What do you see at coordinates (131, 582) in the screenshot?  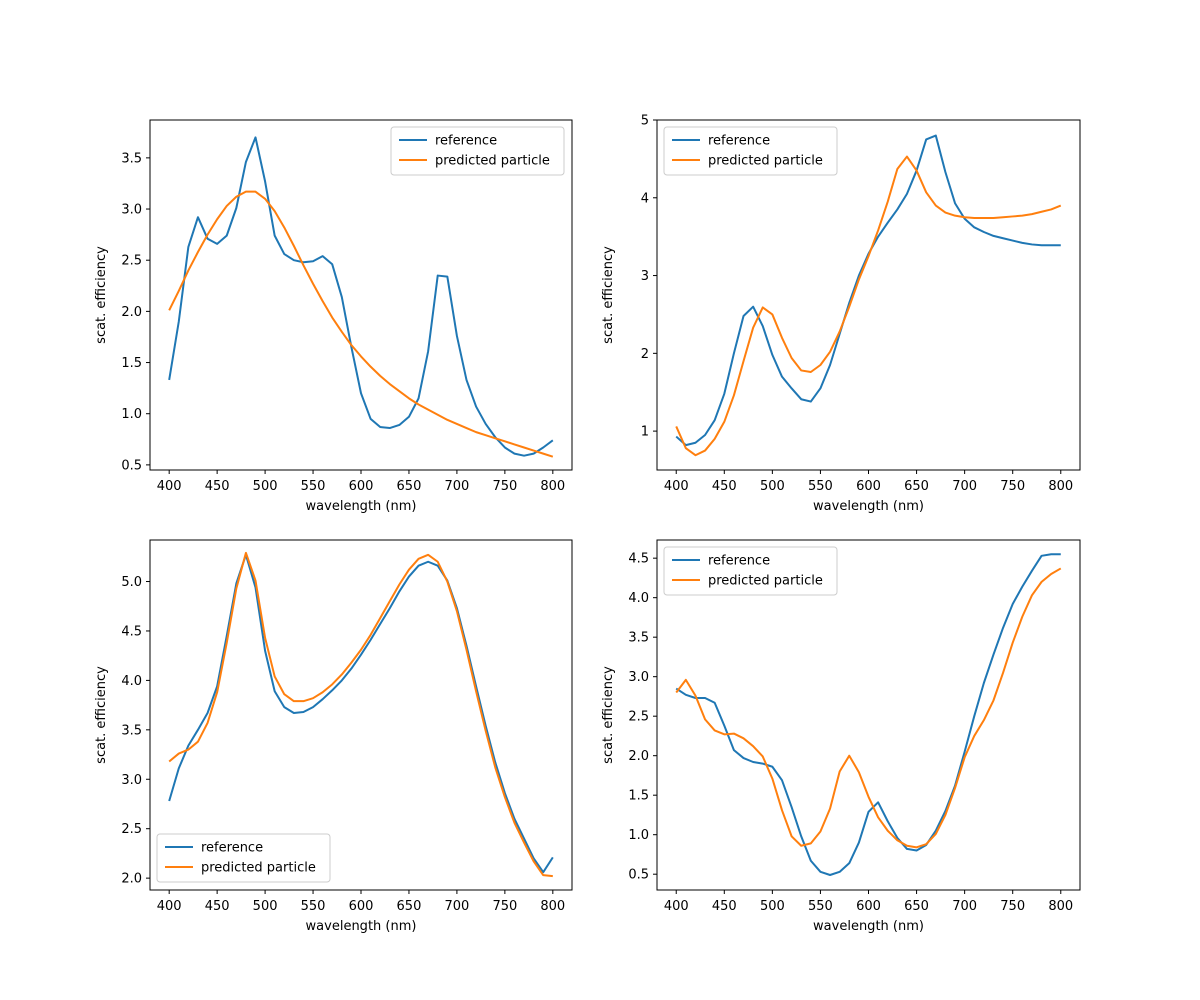 I see `y-tick-label: 5.0` at bounding box center [131, 582].